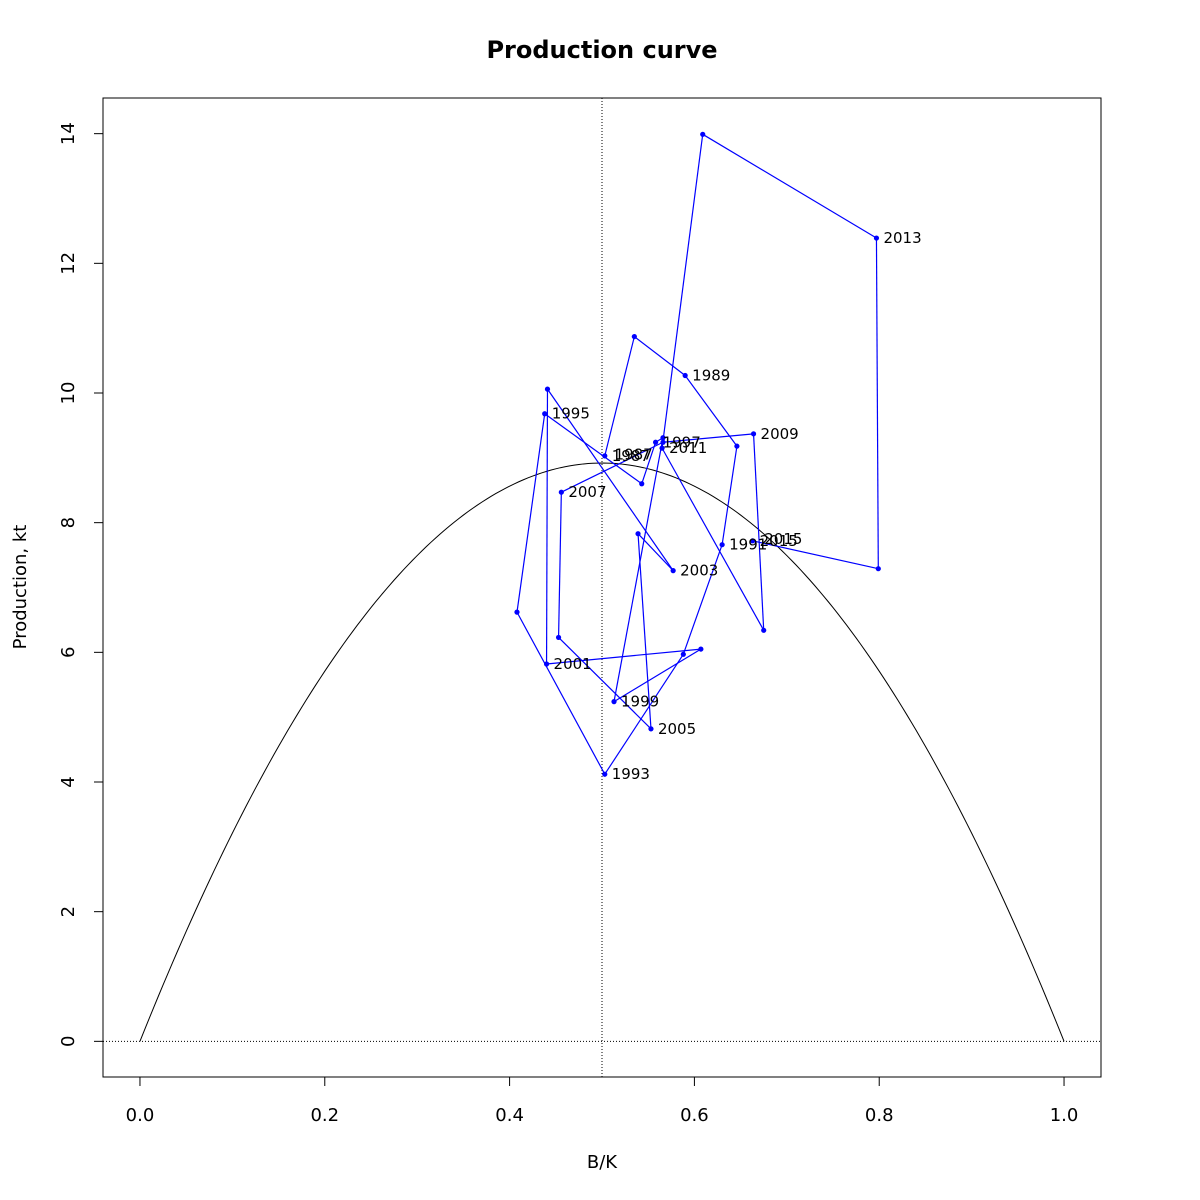 The width and height of the screenshot is (1200, 1200). Describe the element at coordinates (634, 336) in the screenshot. I see `data-point-1988` at that location.